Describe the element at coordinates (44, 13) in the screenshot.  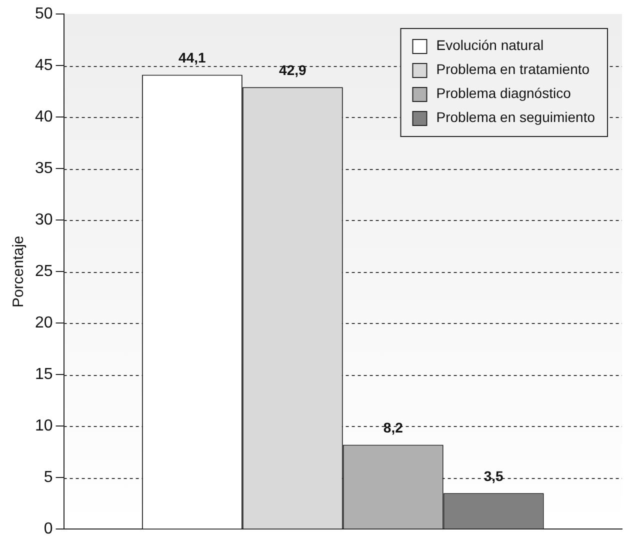
I see `y-tick-label: 50` at that location.